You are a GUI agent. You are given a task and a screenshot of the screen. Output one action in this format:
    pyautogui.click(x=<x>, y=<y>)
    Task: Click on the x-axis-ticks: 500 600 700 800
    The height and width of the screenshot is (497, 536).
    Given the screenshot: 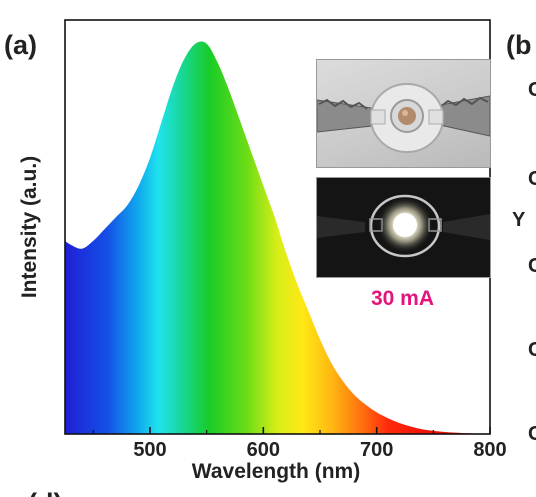 What is the action you would take?
    pyautogui.click(x=299, y=444)
    